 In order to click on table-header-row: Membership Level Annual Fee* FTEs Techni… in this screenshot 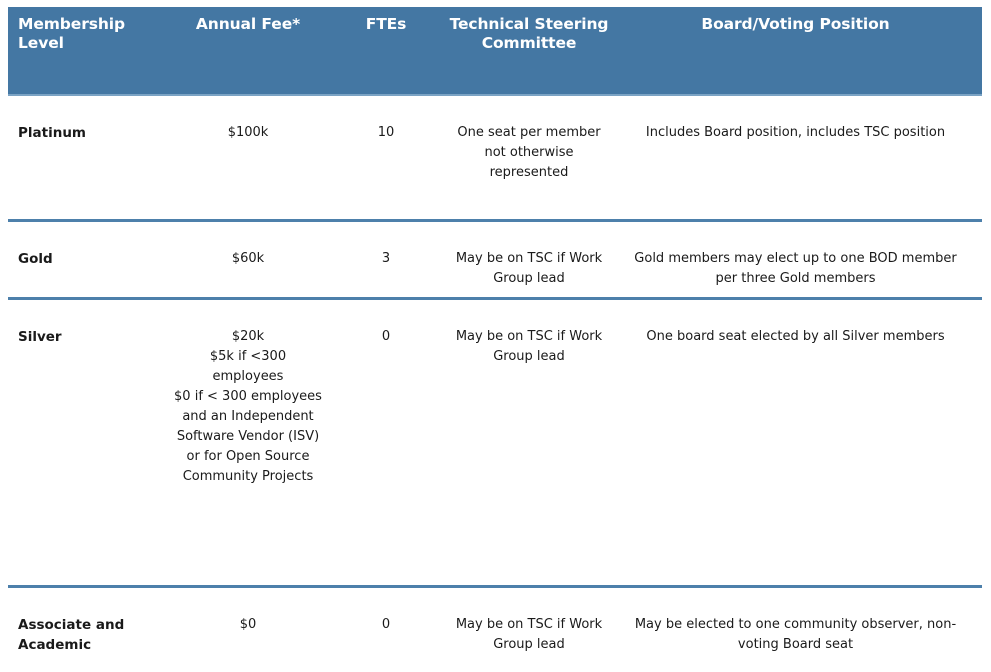, I will do `click(495, 51)`.